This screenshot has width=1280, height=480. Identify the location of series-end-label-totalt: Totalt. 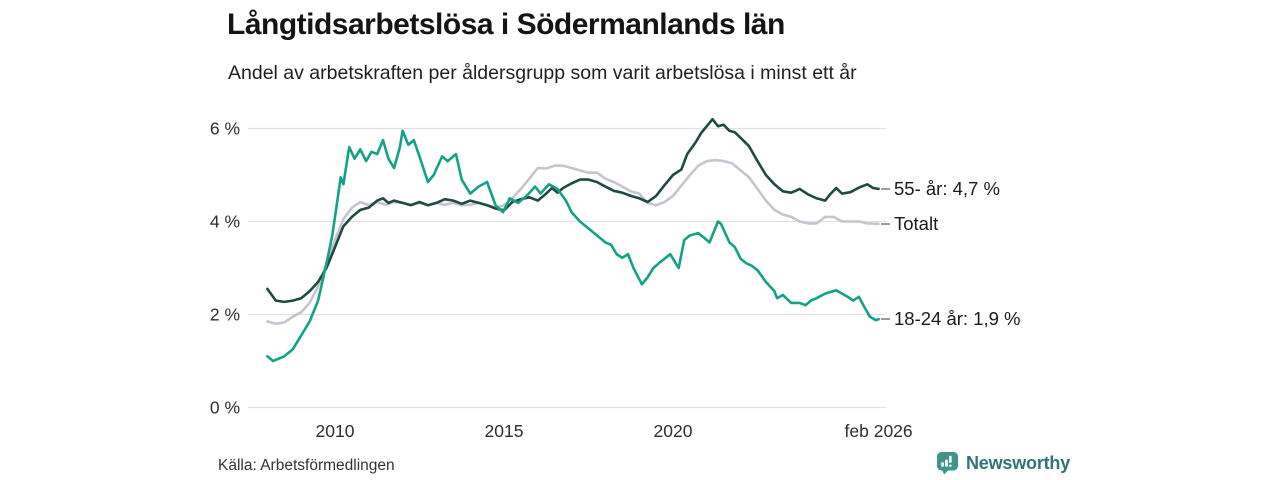
(909, 224).